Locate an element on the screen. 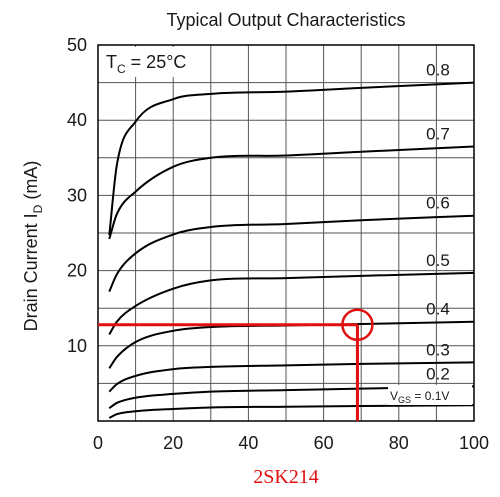 Image resolution: width=500 pixels, height=497 pixels. temperature-label-bg is located at coordinates (154, 62).